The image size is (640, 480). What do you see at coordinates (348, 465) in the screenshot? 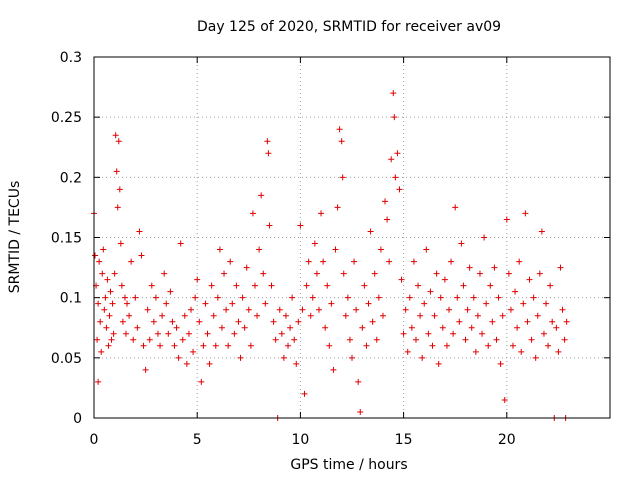
I see `x-axis-title: GPS time / hours` at bounding box center [348, 465].